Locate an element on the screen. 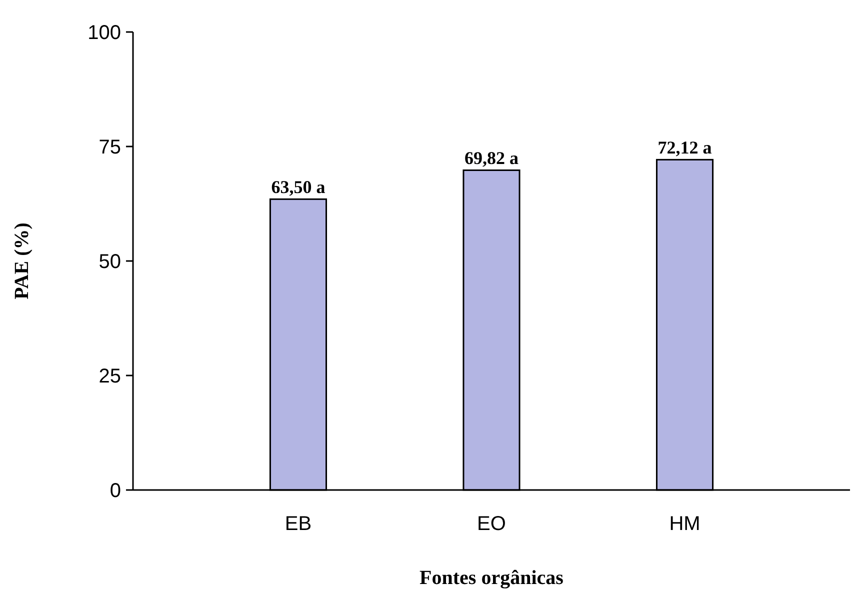 This screenshot has height=596, width=864. y-tick-label: 25 is located at coordinates (109, 377).